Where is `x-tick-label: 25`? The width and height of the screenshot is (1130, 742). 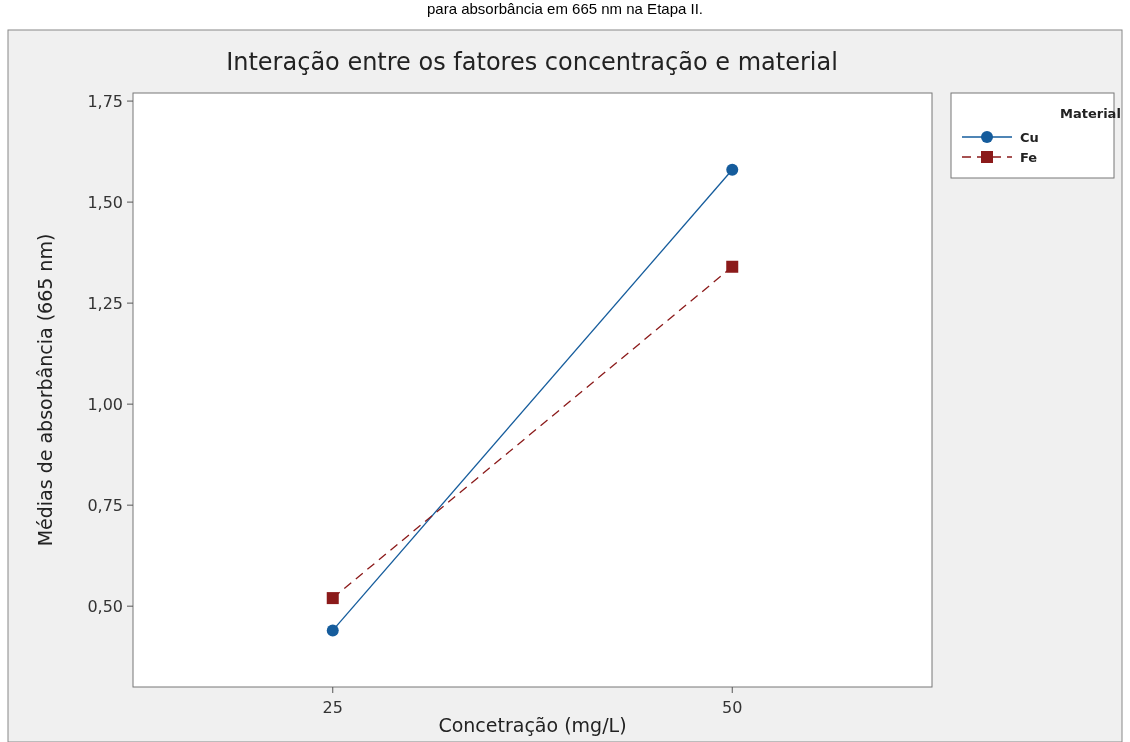
x-tick-label: 25 is located at coordinates (332, 707).